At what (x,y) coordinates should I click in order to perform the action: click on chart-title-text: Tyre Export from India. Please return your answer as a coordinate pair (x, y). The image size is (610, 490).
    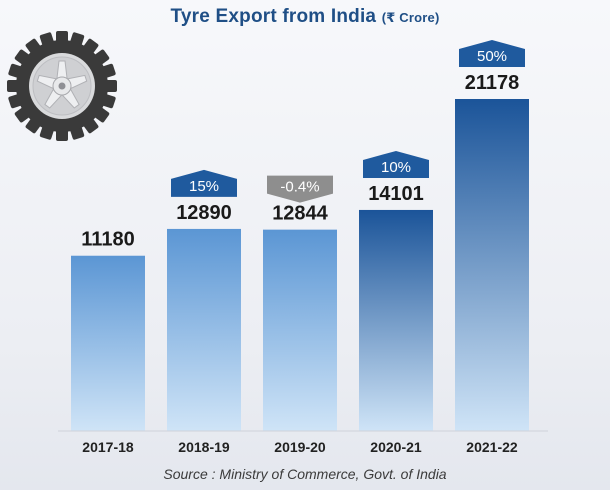
    Looking at the image, I should click on (273, 16).